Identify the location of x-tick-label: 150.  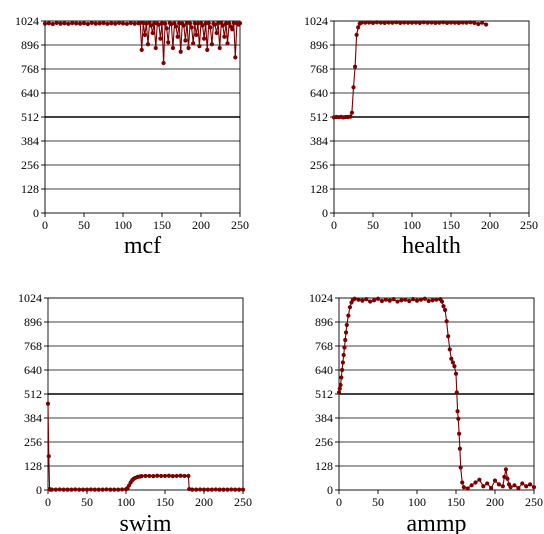
(451, 225).